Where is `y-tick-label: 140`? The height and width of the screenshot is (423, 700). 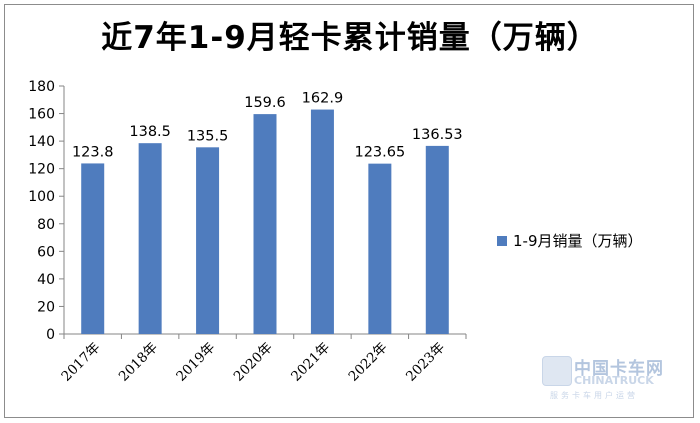 y-tick-label: 140 is located at coordinates (41, 142).